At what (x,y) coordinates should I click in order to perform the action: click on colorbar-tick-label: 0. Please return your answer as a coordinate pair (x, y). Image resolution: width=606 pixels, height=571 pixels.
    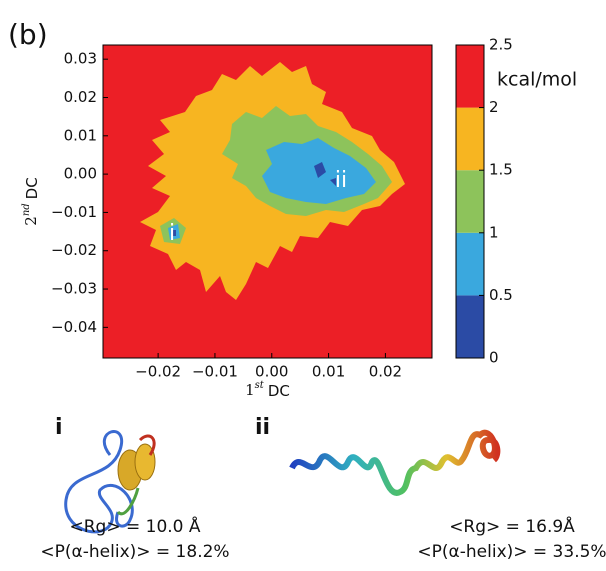
    Looking at the image, I should click on (494, 358).